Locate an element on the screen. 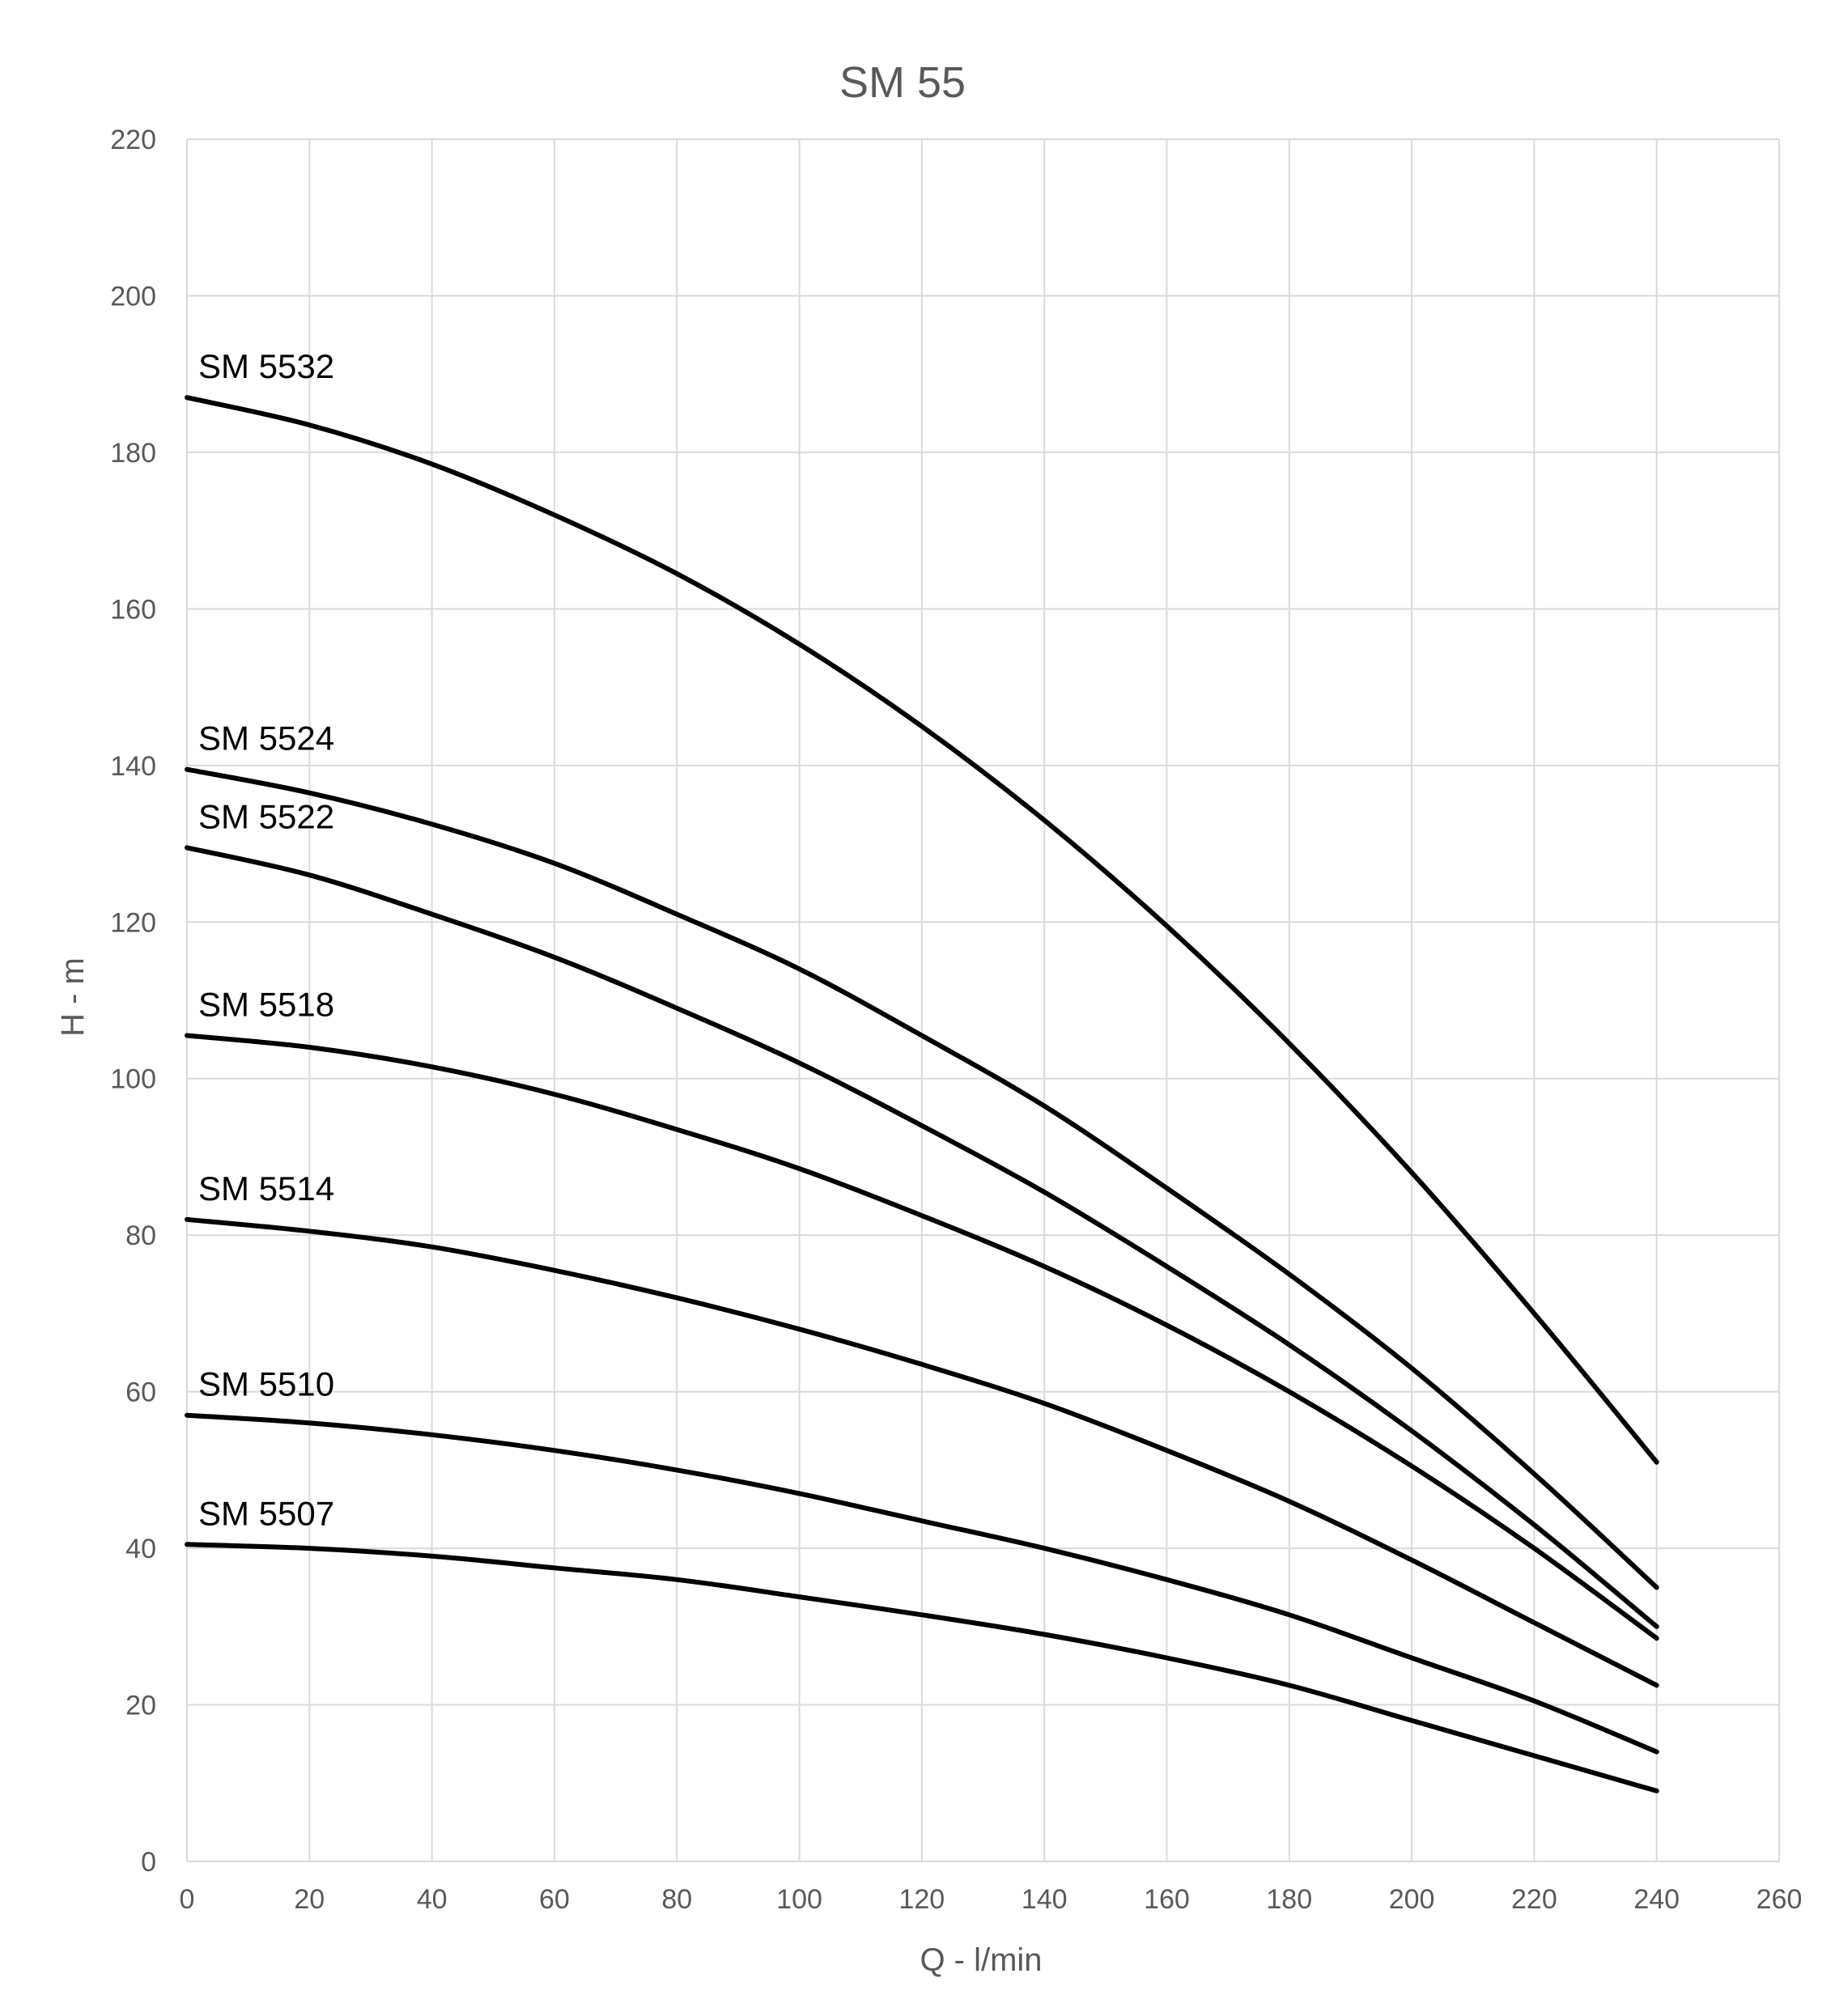 This screenshot has width=1835, height=2016. y-axis-title: H - m is located at coordinates (73, 997).